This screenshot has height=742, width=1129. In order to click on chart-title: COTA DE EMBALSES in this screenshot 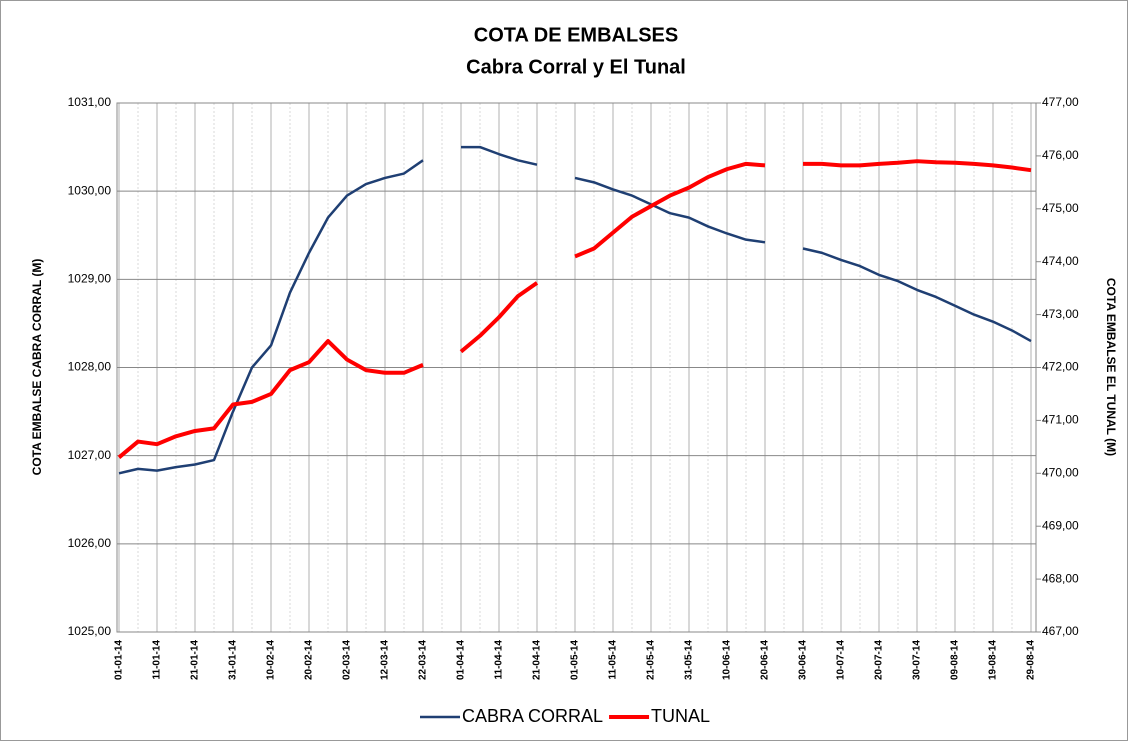, I will do `click(576, 35)`.